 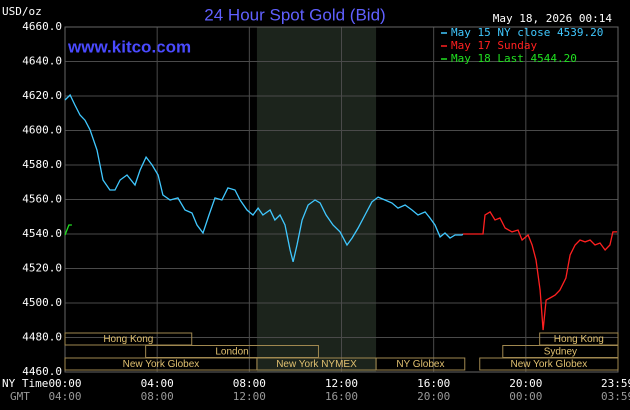 I want to click on x-tick-label: 00:00, so click(x=64, y=383).